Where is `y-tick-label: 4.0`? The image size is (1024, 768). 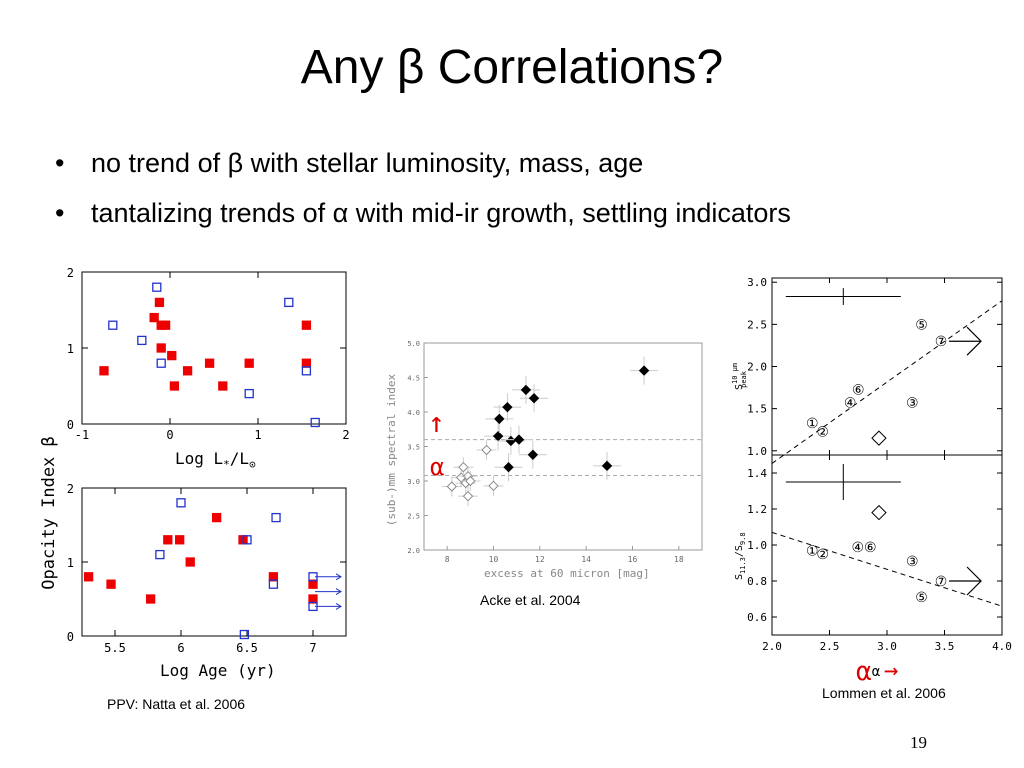
y-tick-label: 4.0 is located at coordinates (413, 413).